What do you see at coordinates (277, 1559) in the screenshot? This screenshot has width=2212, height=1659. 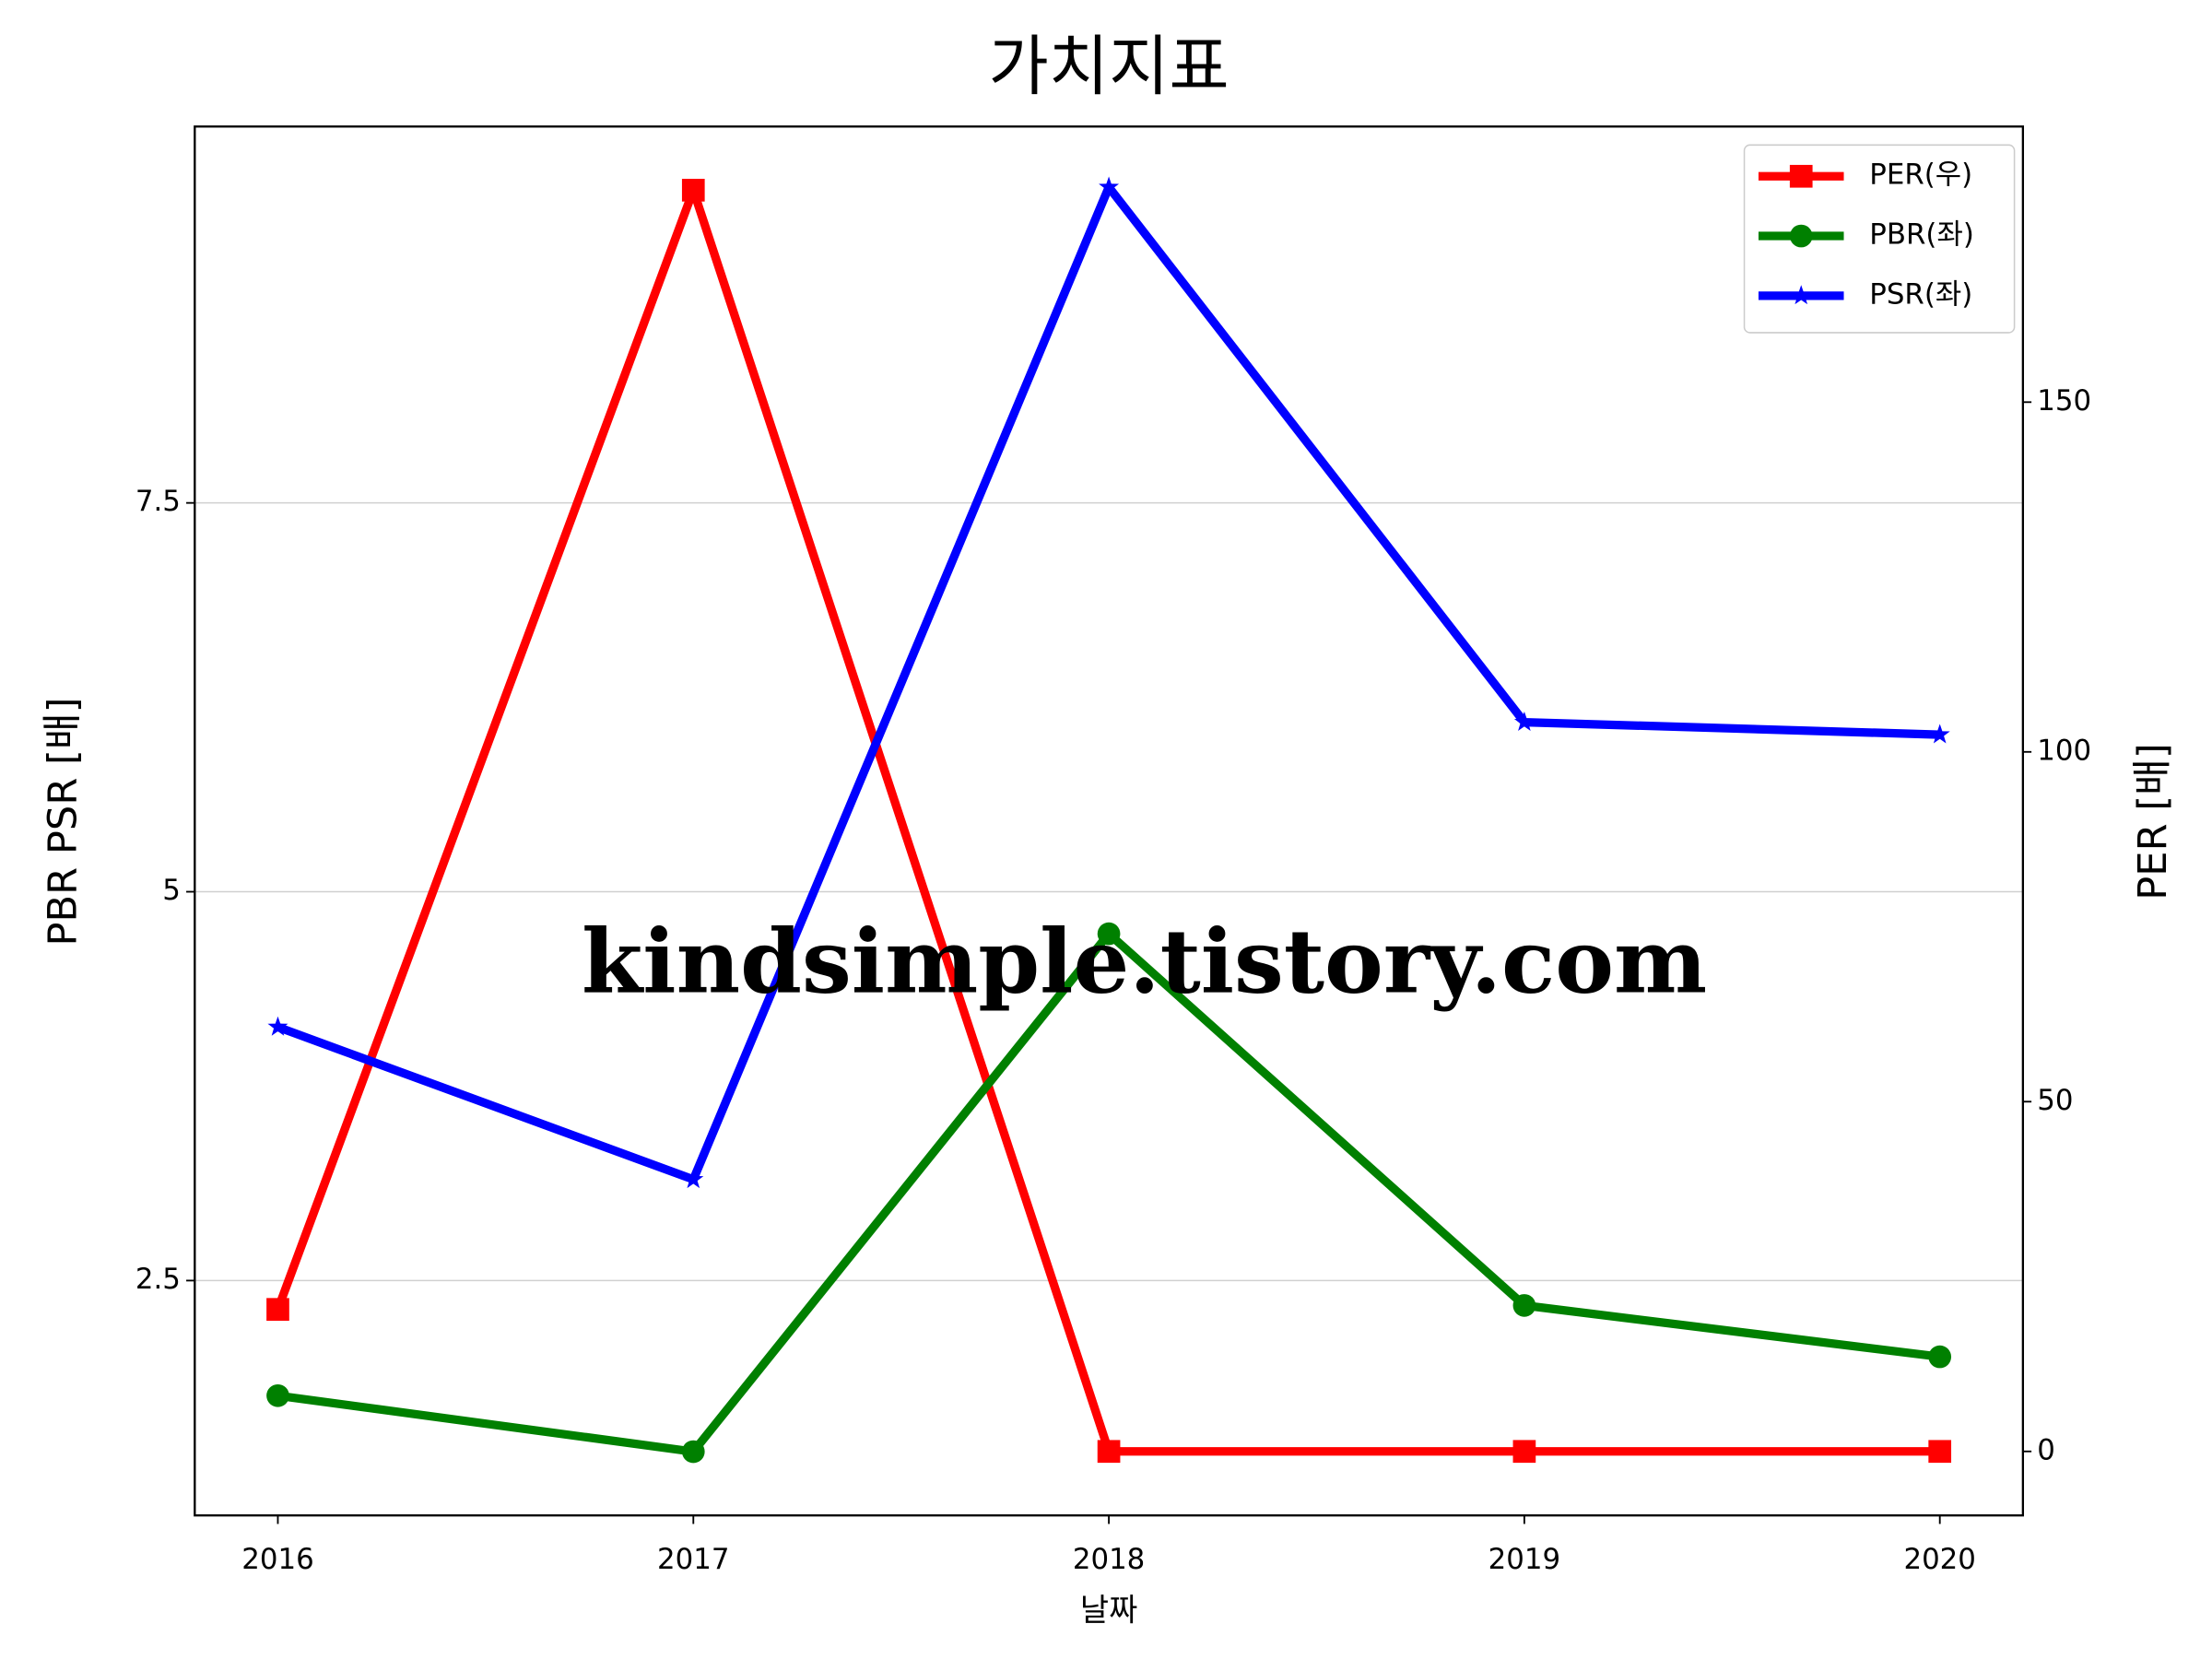 I see `x-tick-label: 2016` at bounding box center [277, 1559].